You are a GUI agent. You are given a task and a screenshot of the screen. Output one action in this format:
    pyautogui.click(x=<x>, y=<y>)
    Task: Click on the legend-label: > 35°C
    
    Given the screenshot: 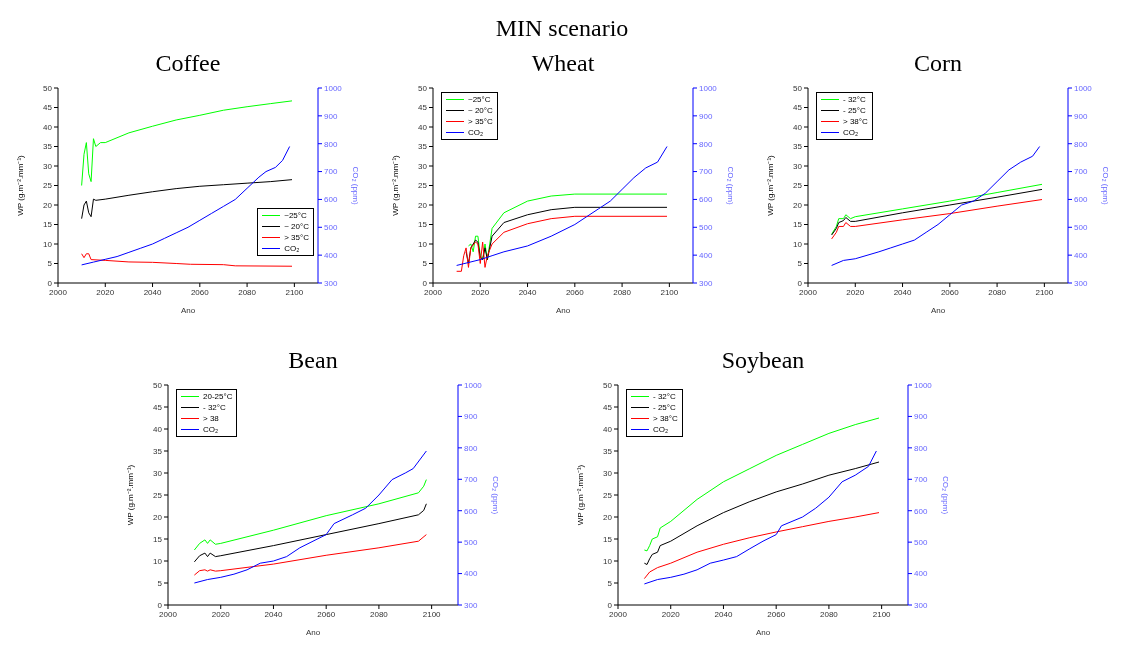 What is the action you would take?
    pyautogui.click(x=480, y=121)
    